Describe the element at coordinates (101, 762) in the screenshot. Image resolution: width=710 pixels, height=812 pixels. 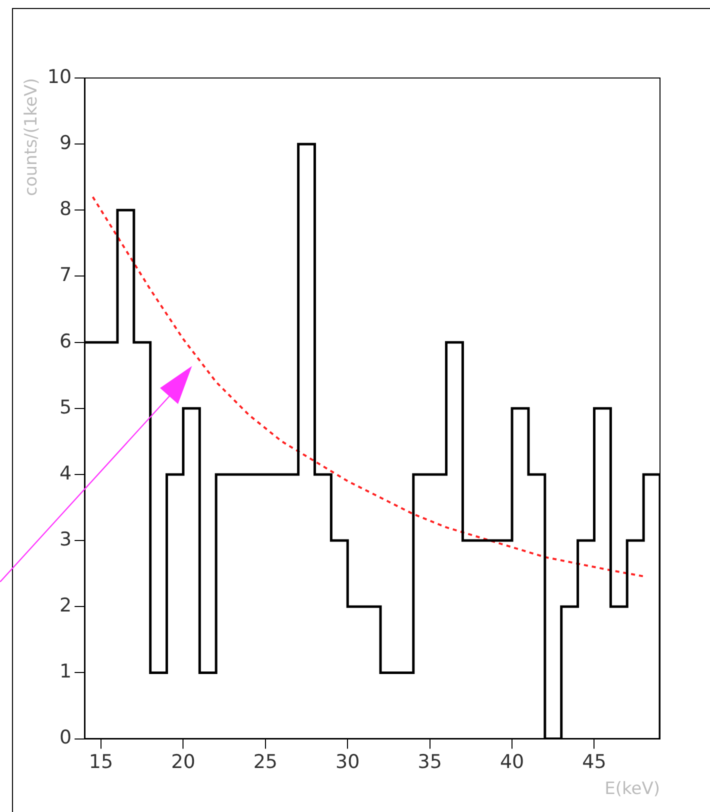
I see `x-tick-label: 15` at that location.